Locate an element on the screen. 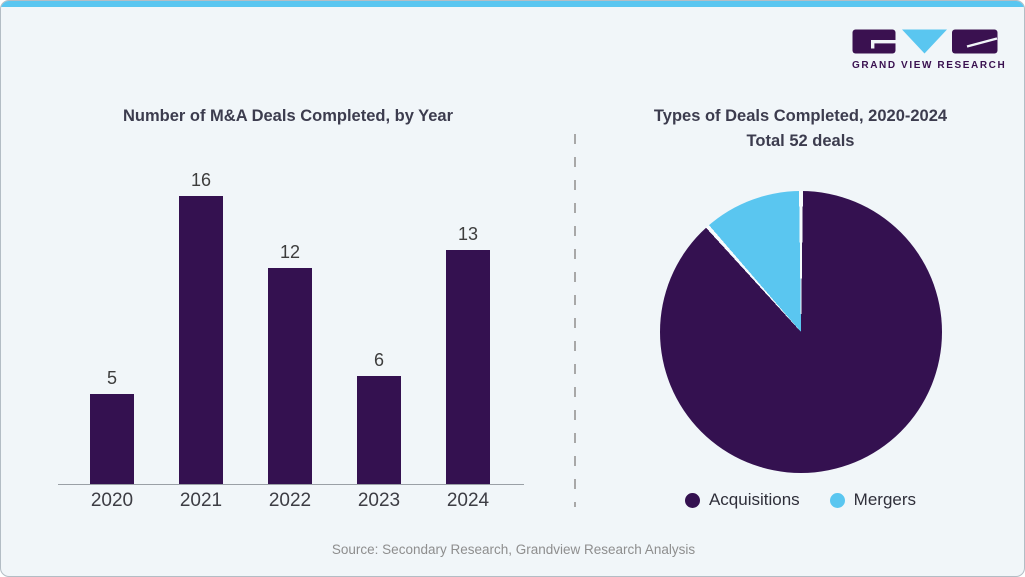  logo-brand-text: GRAND VIEW RESEARCH is located at coordinates (929, 65).